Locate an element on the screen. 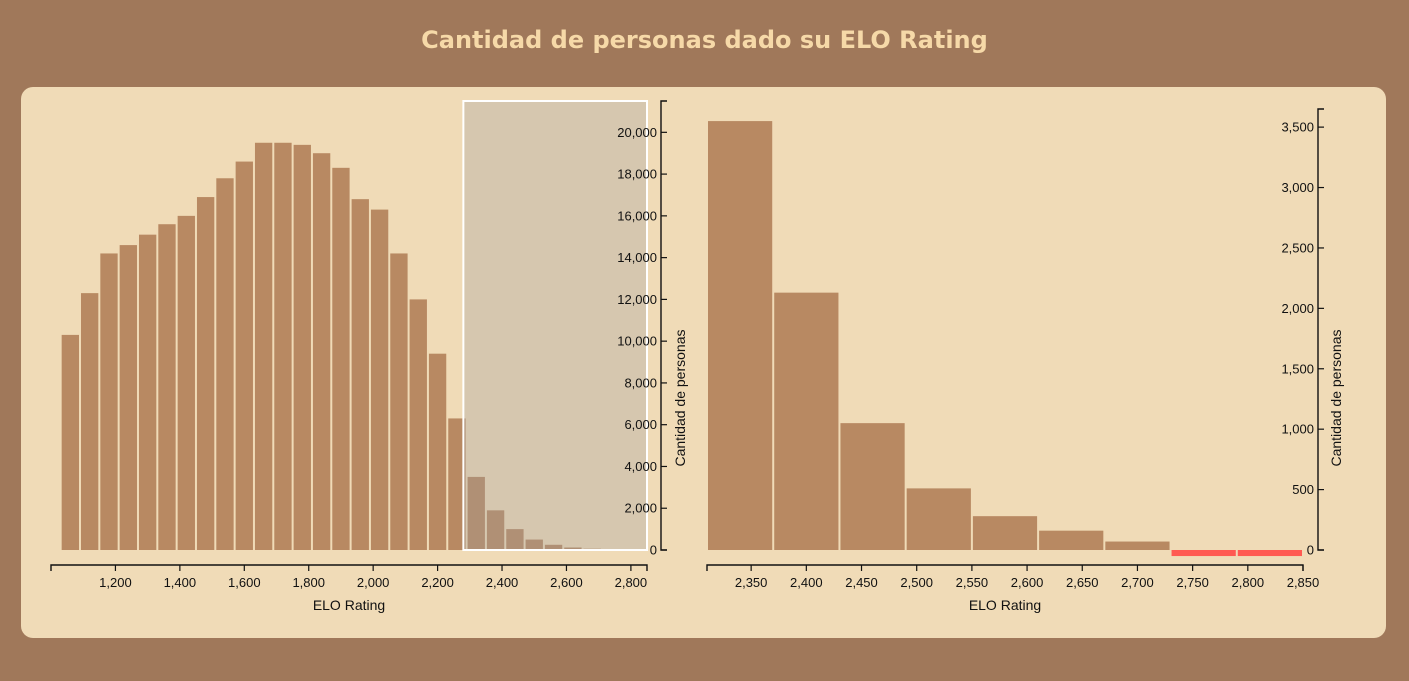  zoom-x-tick-label: 2,850 is located at coordinates (1303, 582).